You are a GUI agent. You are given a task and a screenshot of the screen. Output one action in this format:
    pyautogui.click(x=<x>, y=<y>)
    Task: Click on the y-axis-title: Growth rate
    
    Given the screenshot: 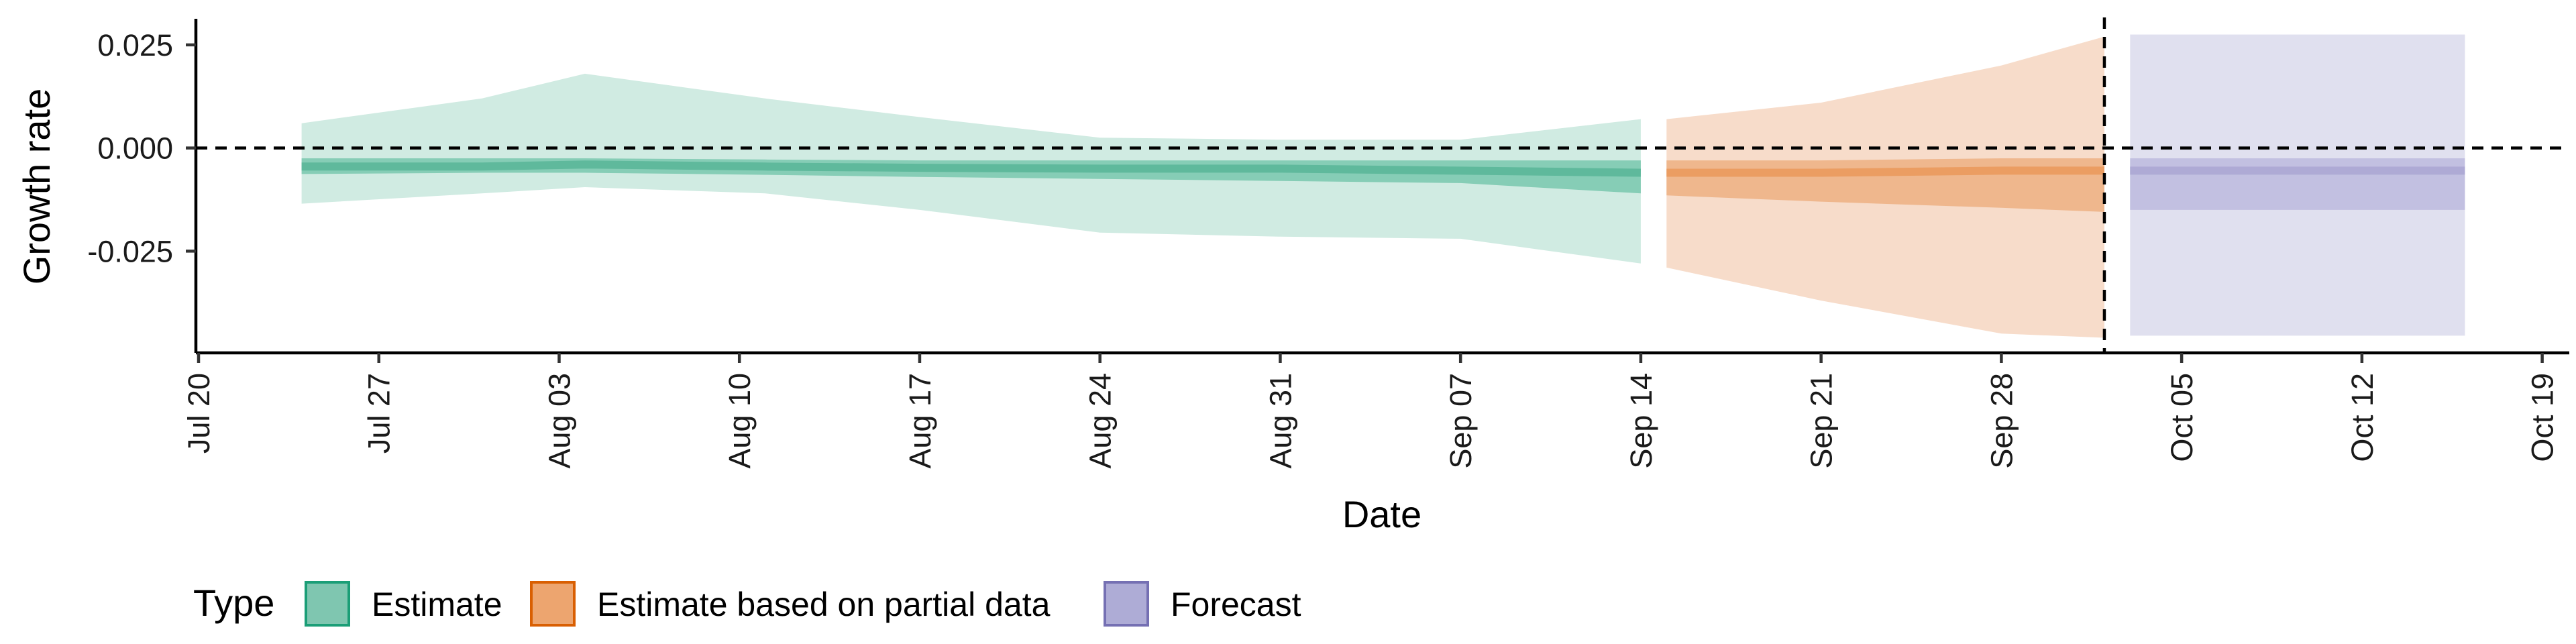 What is the action you would take?
    pyautogui.click(x=36, y=187)
    